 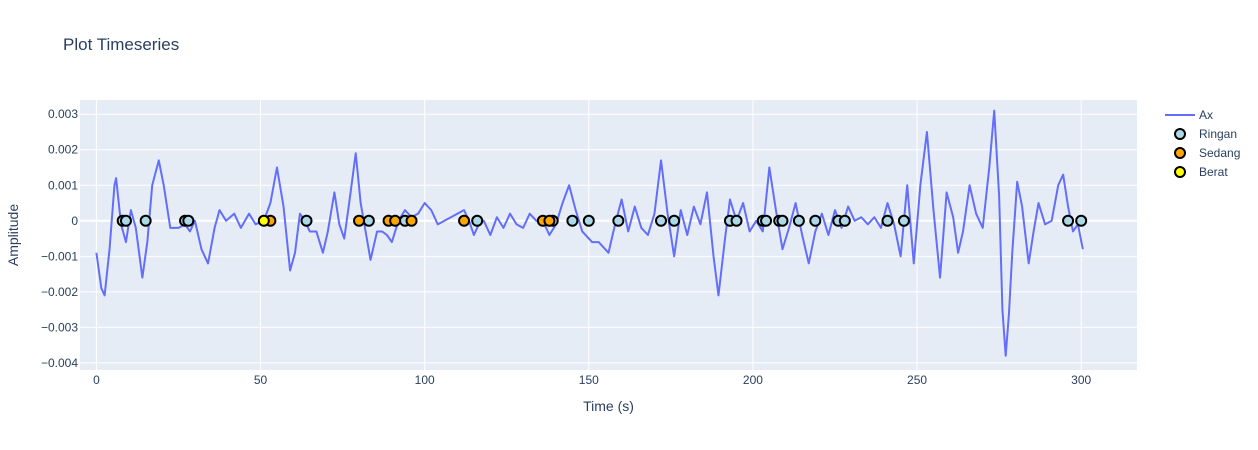 I want to click on x-tick-label: 300, so click(x=1081, y=380).